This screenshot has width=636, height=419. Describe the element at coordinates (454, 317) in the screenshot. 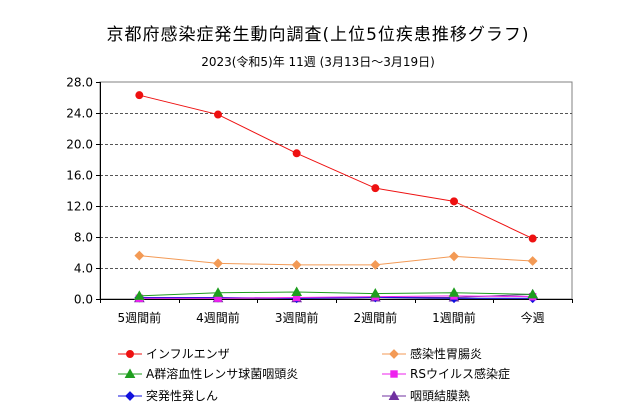

I see `x-tick-label: 1週間前` at that location.